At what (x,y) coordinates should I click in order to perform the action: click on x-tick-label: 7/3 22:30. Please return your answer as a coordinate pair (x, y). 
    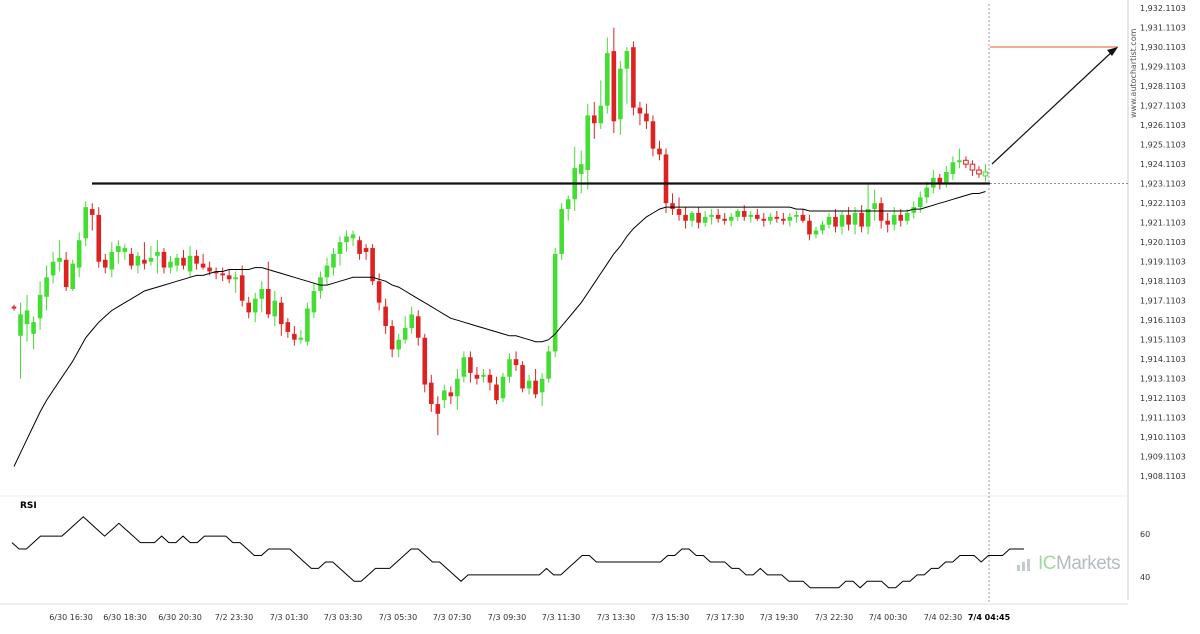
    Looking at the image, I should click on (834, 617).